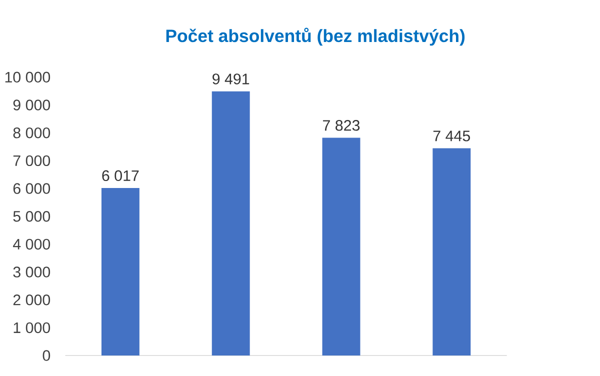 Image resolution: width=600 pixels, height=376 pixels. Describe the element at coordinates (31, 244) in the screenshot. I see `y-tick-label: 4 000` at that location.